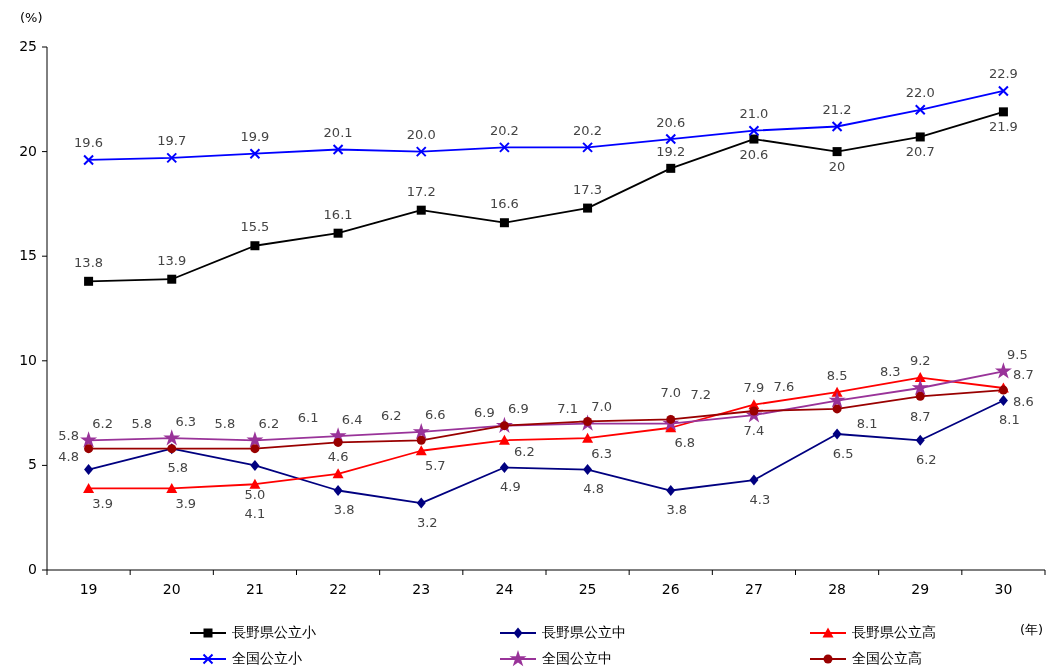 This screenshot has height=671, width=1062. What do you see at coordinates (504, 204) in the screenshot?
I see `data-label: 16.6` at bounding box center [504, 204].